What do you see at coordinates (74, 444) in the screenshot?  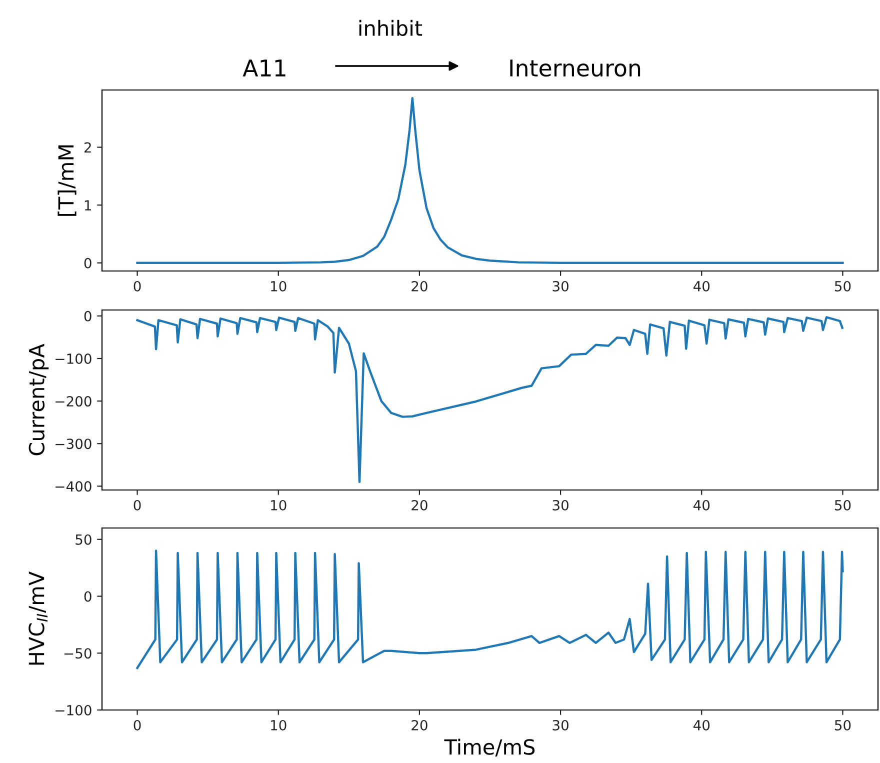 I see `y-tick-label: −300` at bounding box center [74, 444].